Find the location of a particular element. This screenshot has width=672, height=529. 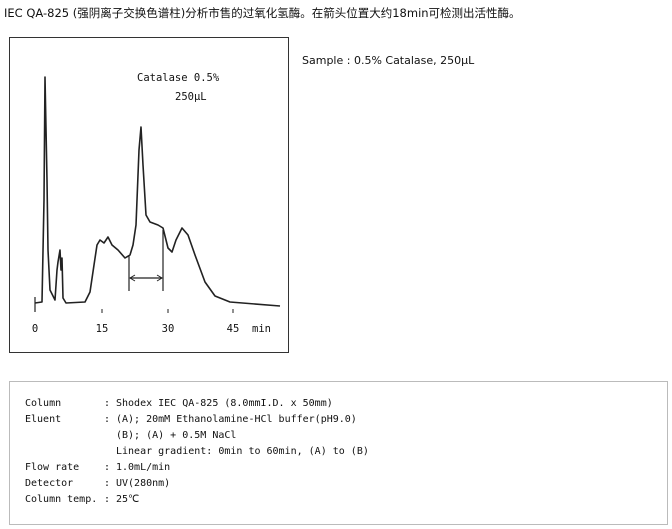

annotation: Catalase 0.5% is located at coordinates (178, 78).